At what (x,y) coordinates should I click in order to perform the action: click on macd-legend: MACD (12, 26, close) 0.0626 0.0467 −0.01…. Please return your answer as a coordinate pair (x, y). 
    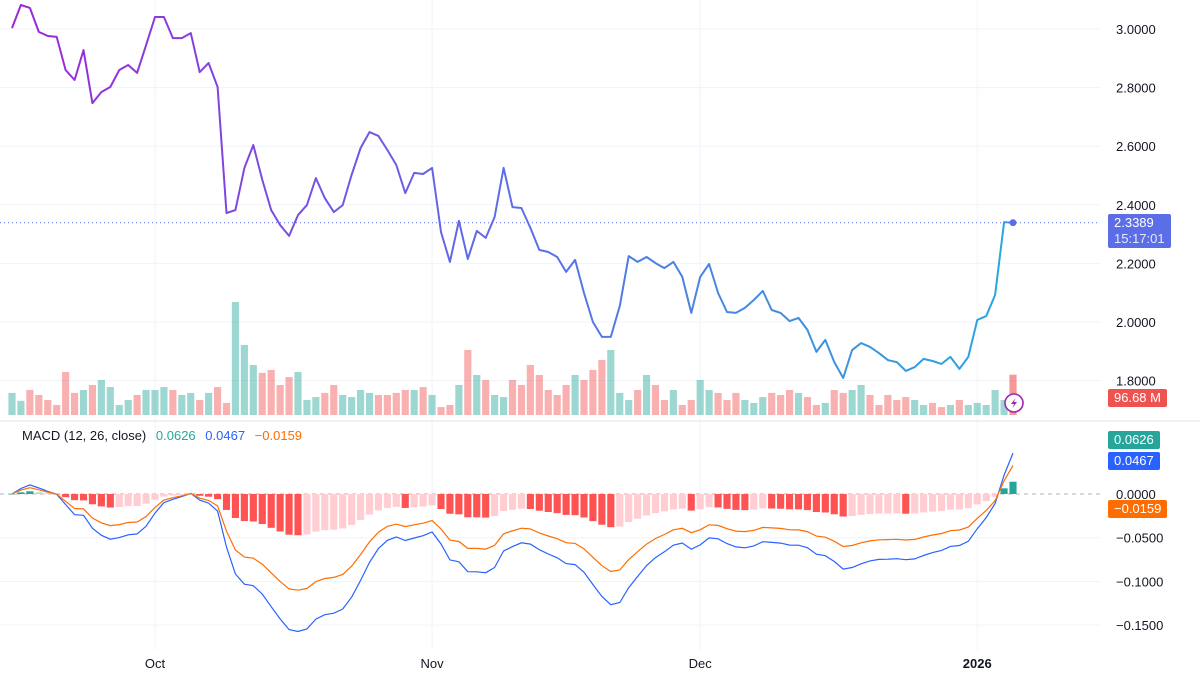
    Looking at the image, I should click on (165, 435).